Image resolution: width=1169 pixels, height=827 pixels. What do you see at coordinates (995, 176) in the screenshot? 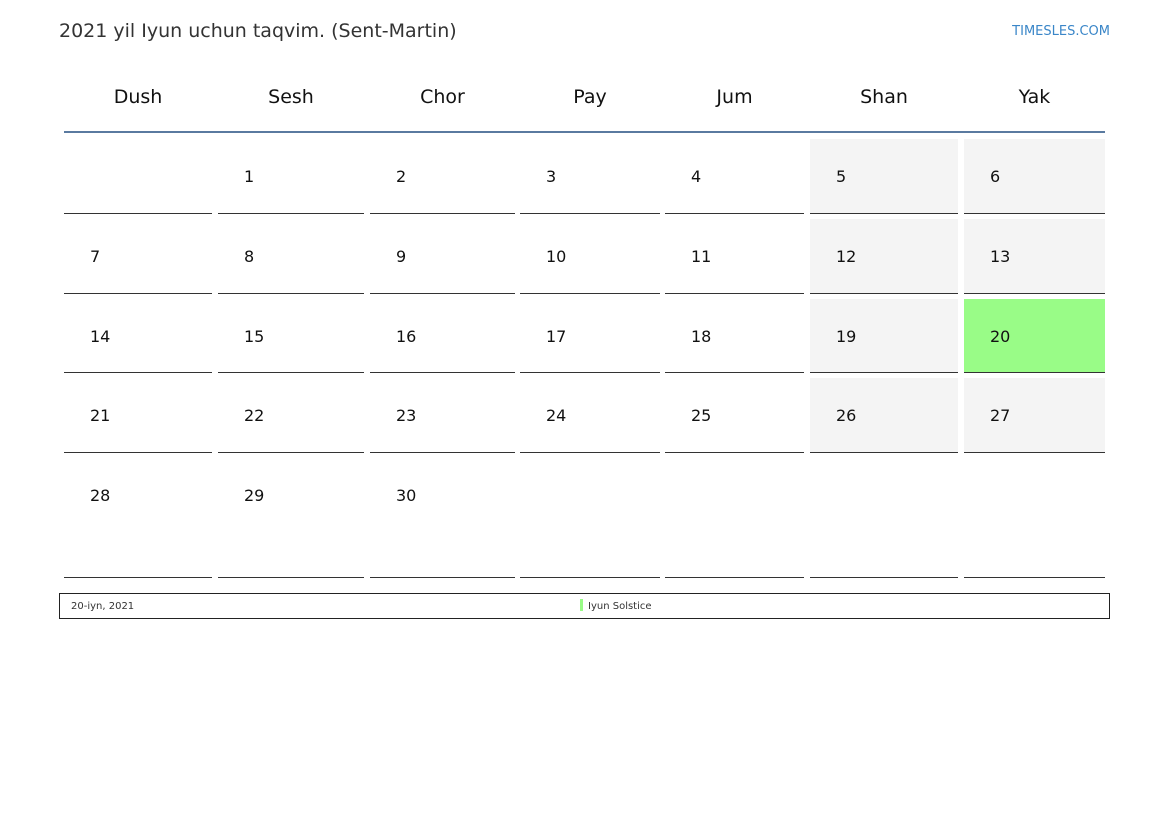
I see `day-number: 6` at bounding box center [995, 176].